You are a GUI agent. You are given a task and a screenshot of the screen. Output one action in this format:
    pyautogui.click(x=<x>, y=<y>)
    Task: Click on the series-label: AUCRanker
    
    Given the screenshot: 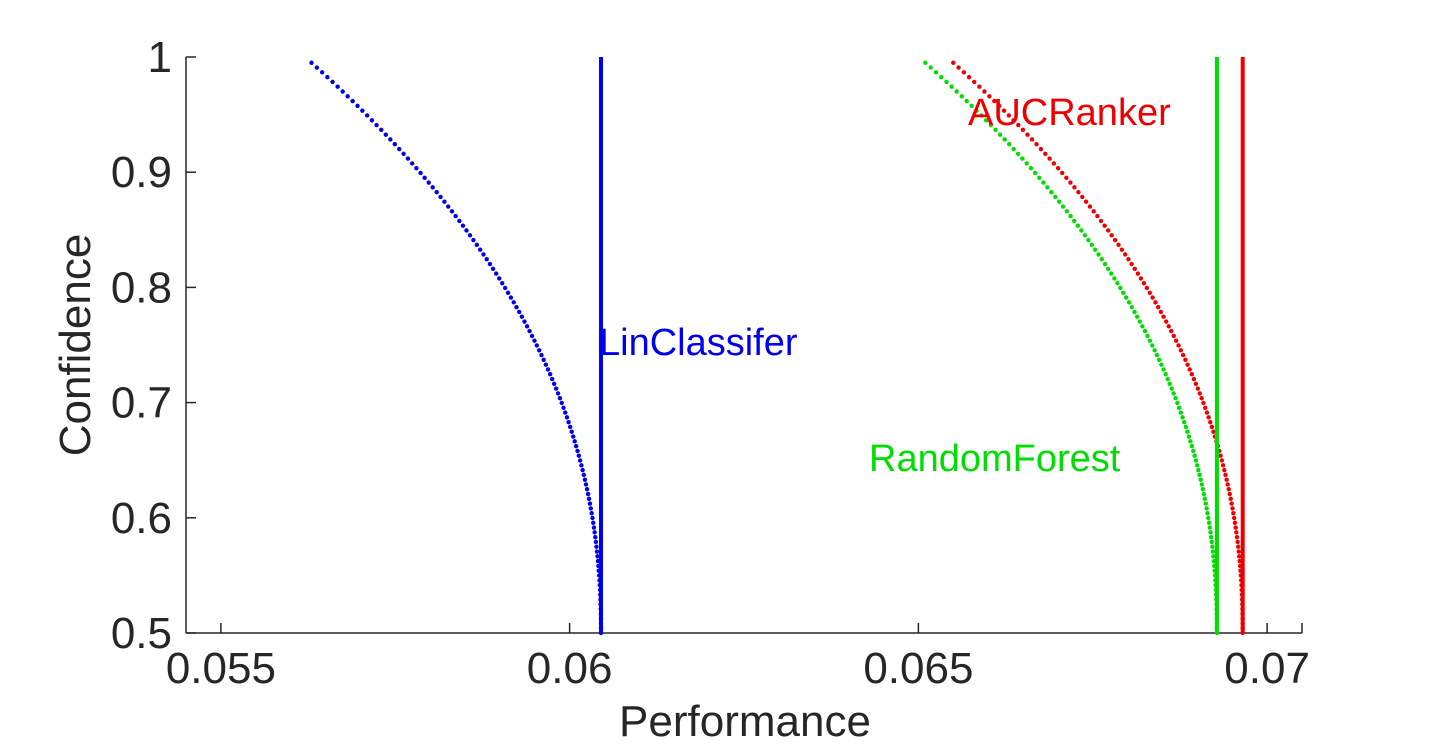 What is the action you would take?
    pyautogui.click(x=1069, y=113)
    